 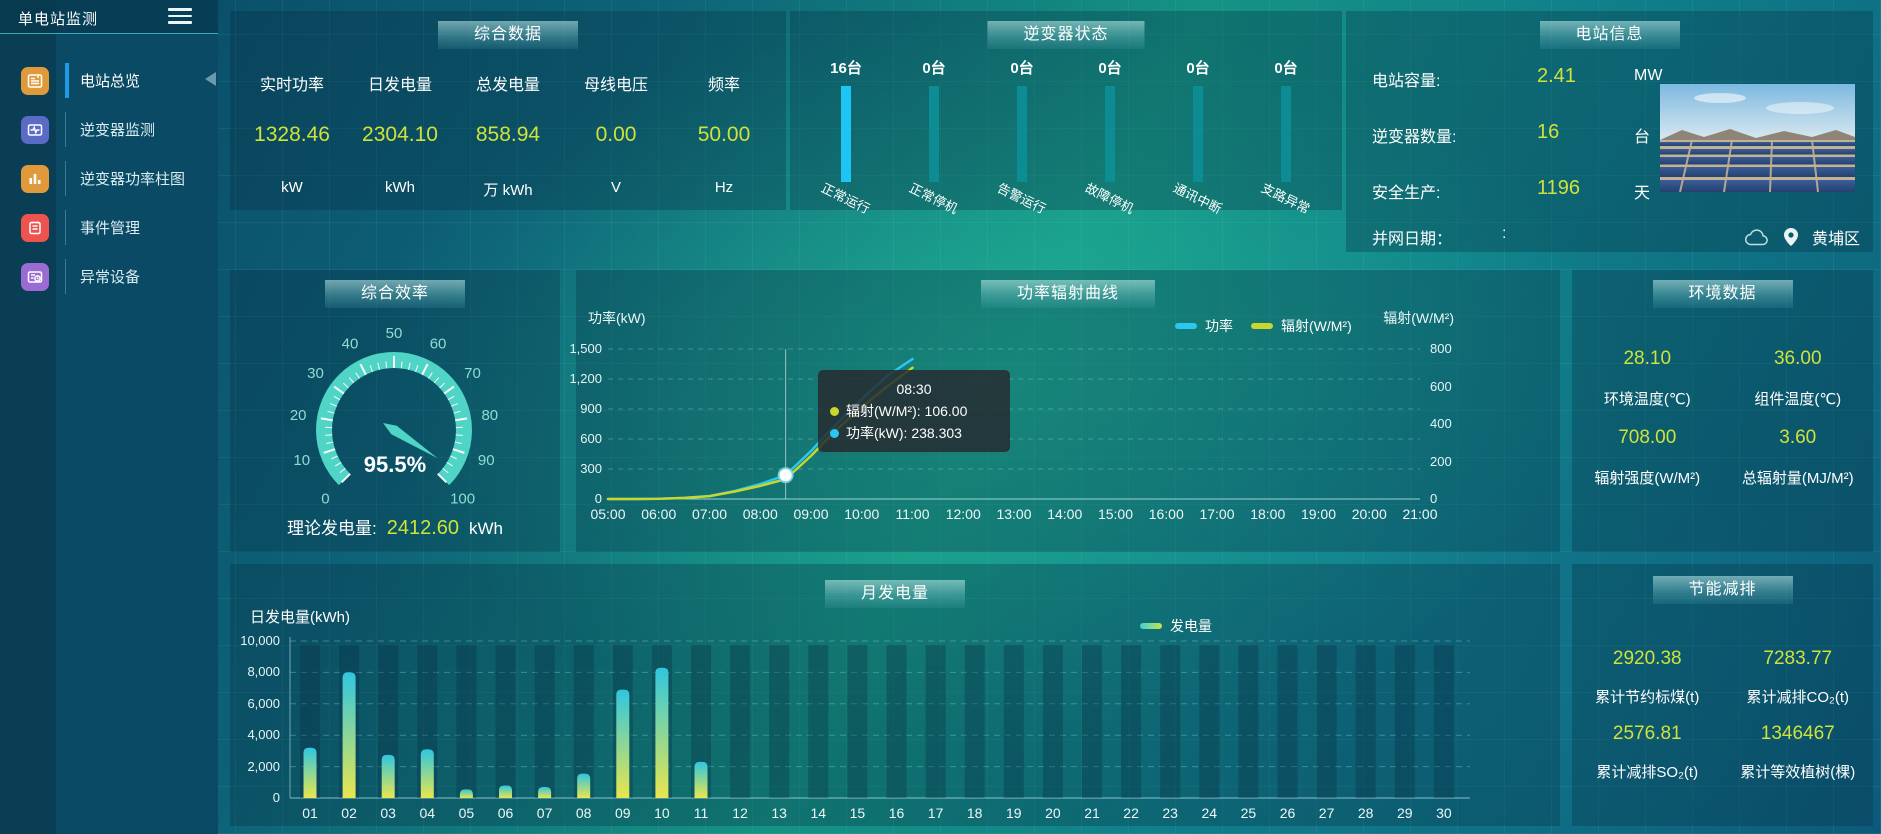 What do you see at coordinates (394, 417) in the screenshot?
I see `efficiency-gauge: 0 10 20 30 40 50 60 70 80 90 100` at bounding box center [394, 417].